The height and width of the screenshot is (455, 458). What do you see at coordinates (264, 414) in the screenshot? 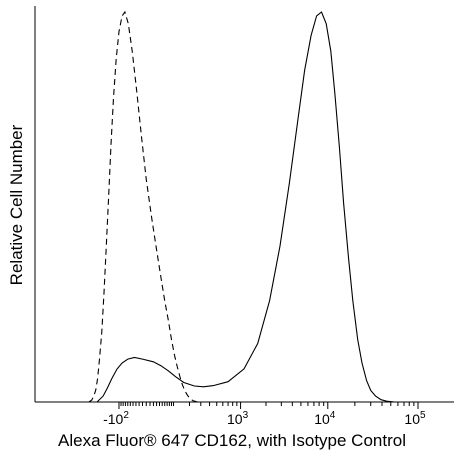
I see `tick-layer: -102 10³ 10⁴ 10⁵` at bounding box center [264, 414].